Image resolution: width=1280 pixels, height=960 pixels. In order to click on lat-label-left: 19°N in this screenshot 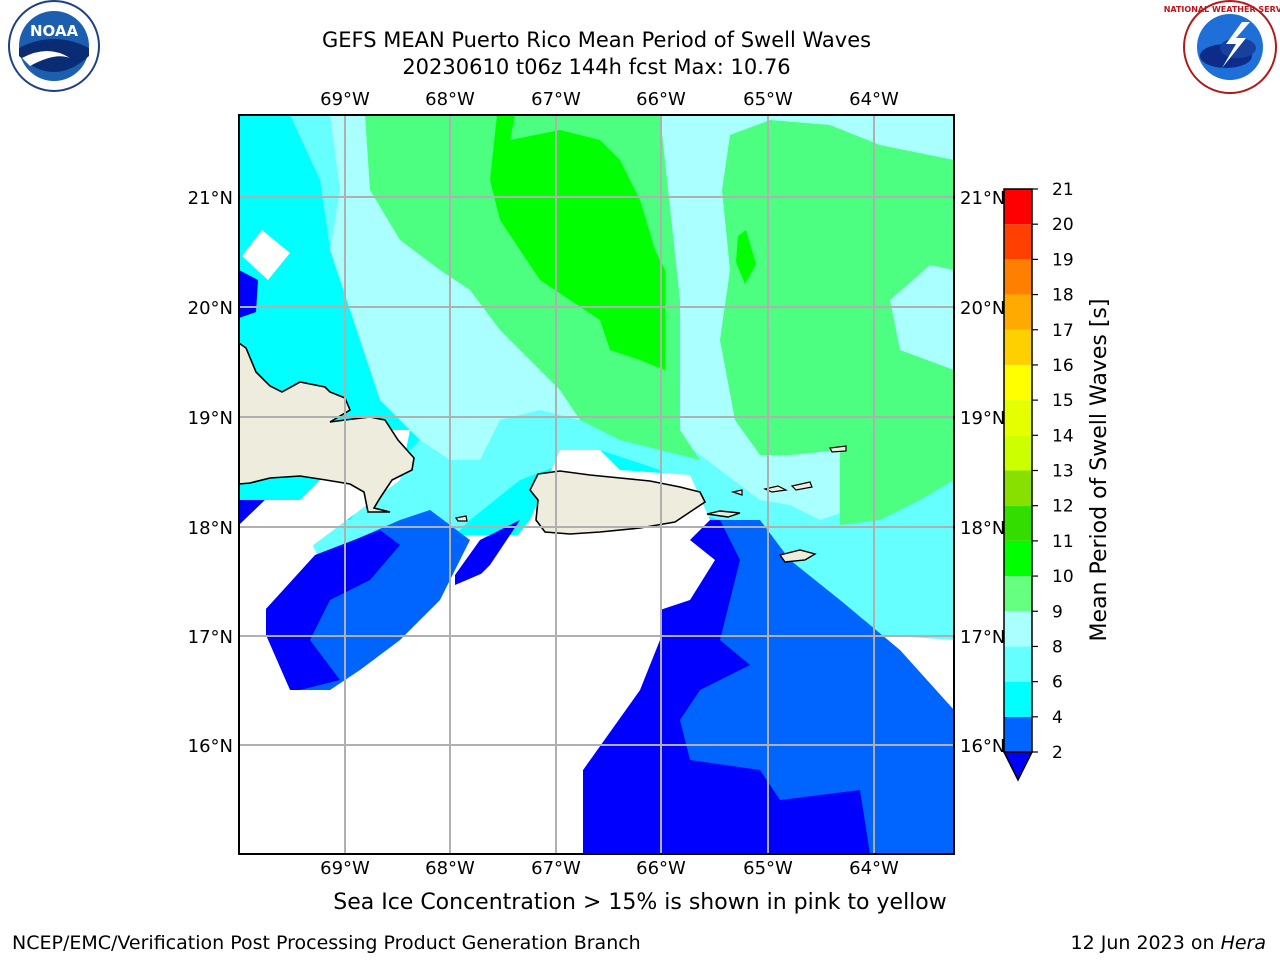, I will do `click(210, 418)`.